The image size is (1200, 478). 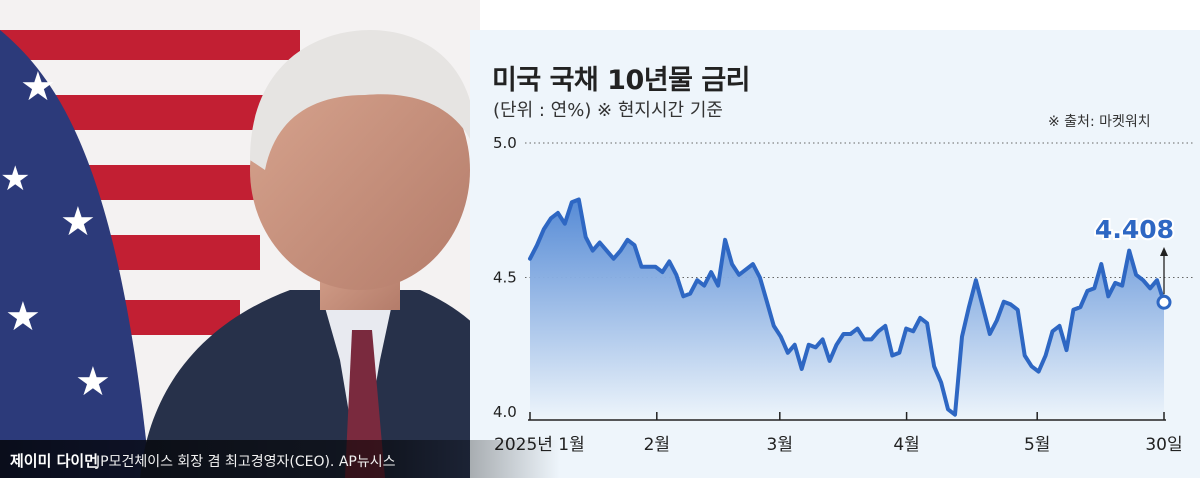 What do you see at coordinates (505, 412) in the screenshot?
I see `y-tick-label: 4.0` at bounding box center [505, 412].